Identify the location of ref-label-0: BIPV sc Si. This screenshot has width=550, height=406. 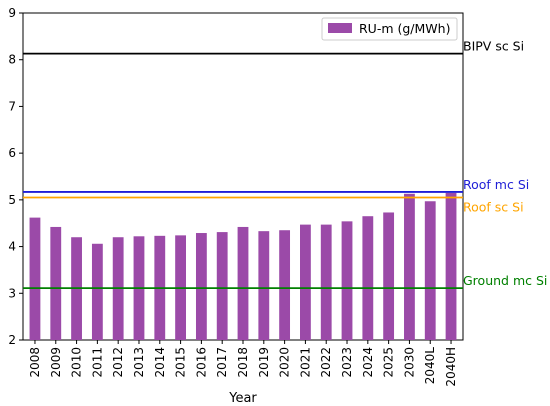
(493, 46).